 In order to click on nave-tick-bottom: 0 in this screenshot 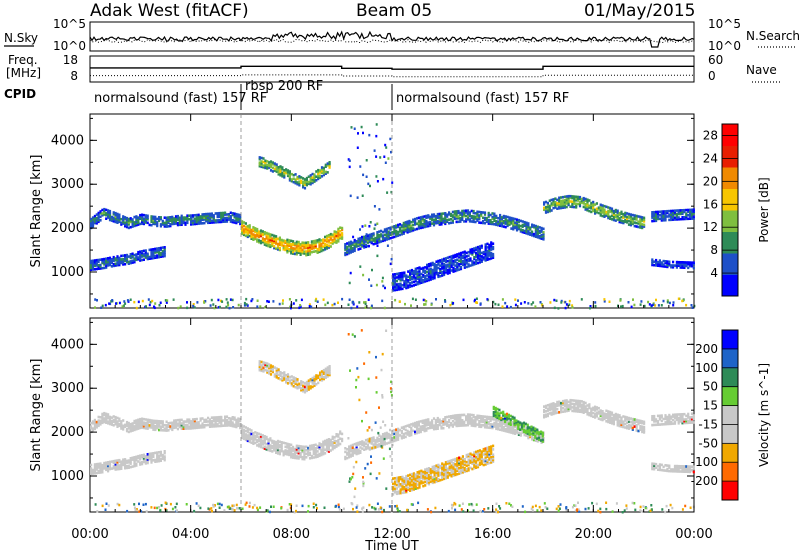, I will do `click(712, 76)`.